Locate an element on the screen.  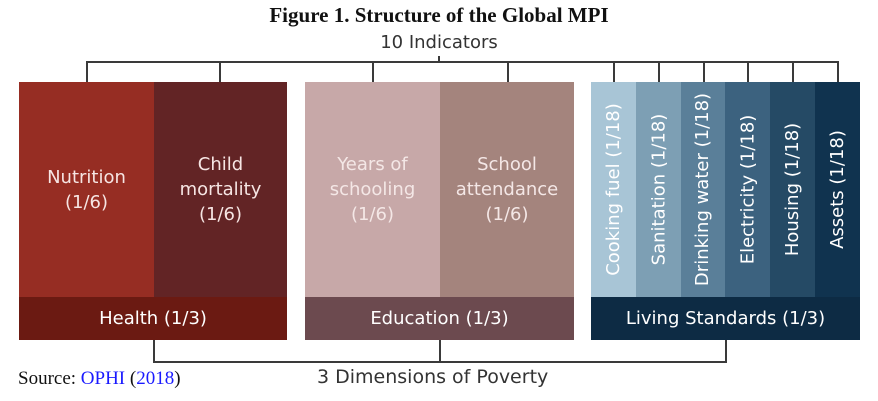
dimension-living-standards: Living Standards (1/3) is located at coordinates (725, 318).